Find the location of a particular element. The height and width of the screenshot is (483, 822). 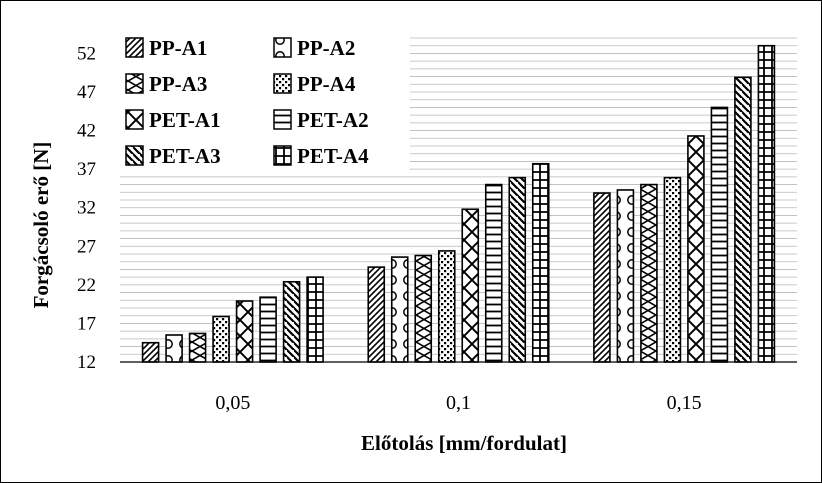

x-axis-ticks: 0,05 0,1 0,15 is located at coordinates (458, 403).